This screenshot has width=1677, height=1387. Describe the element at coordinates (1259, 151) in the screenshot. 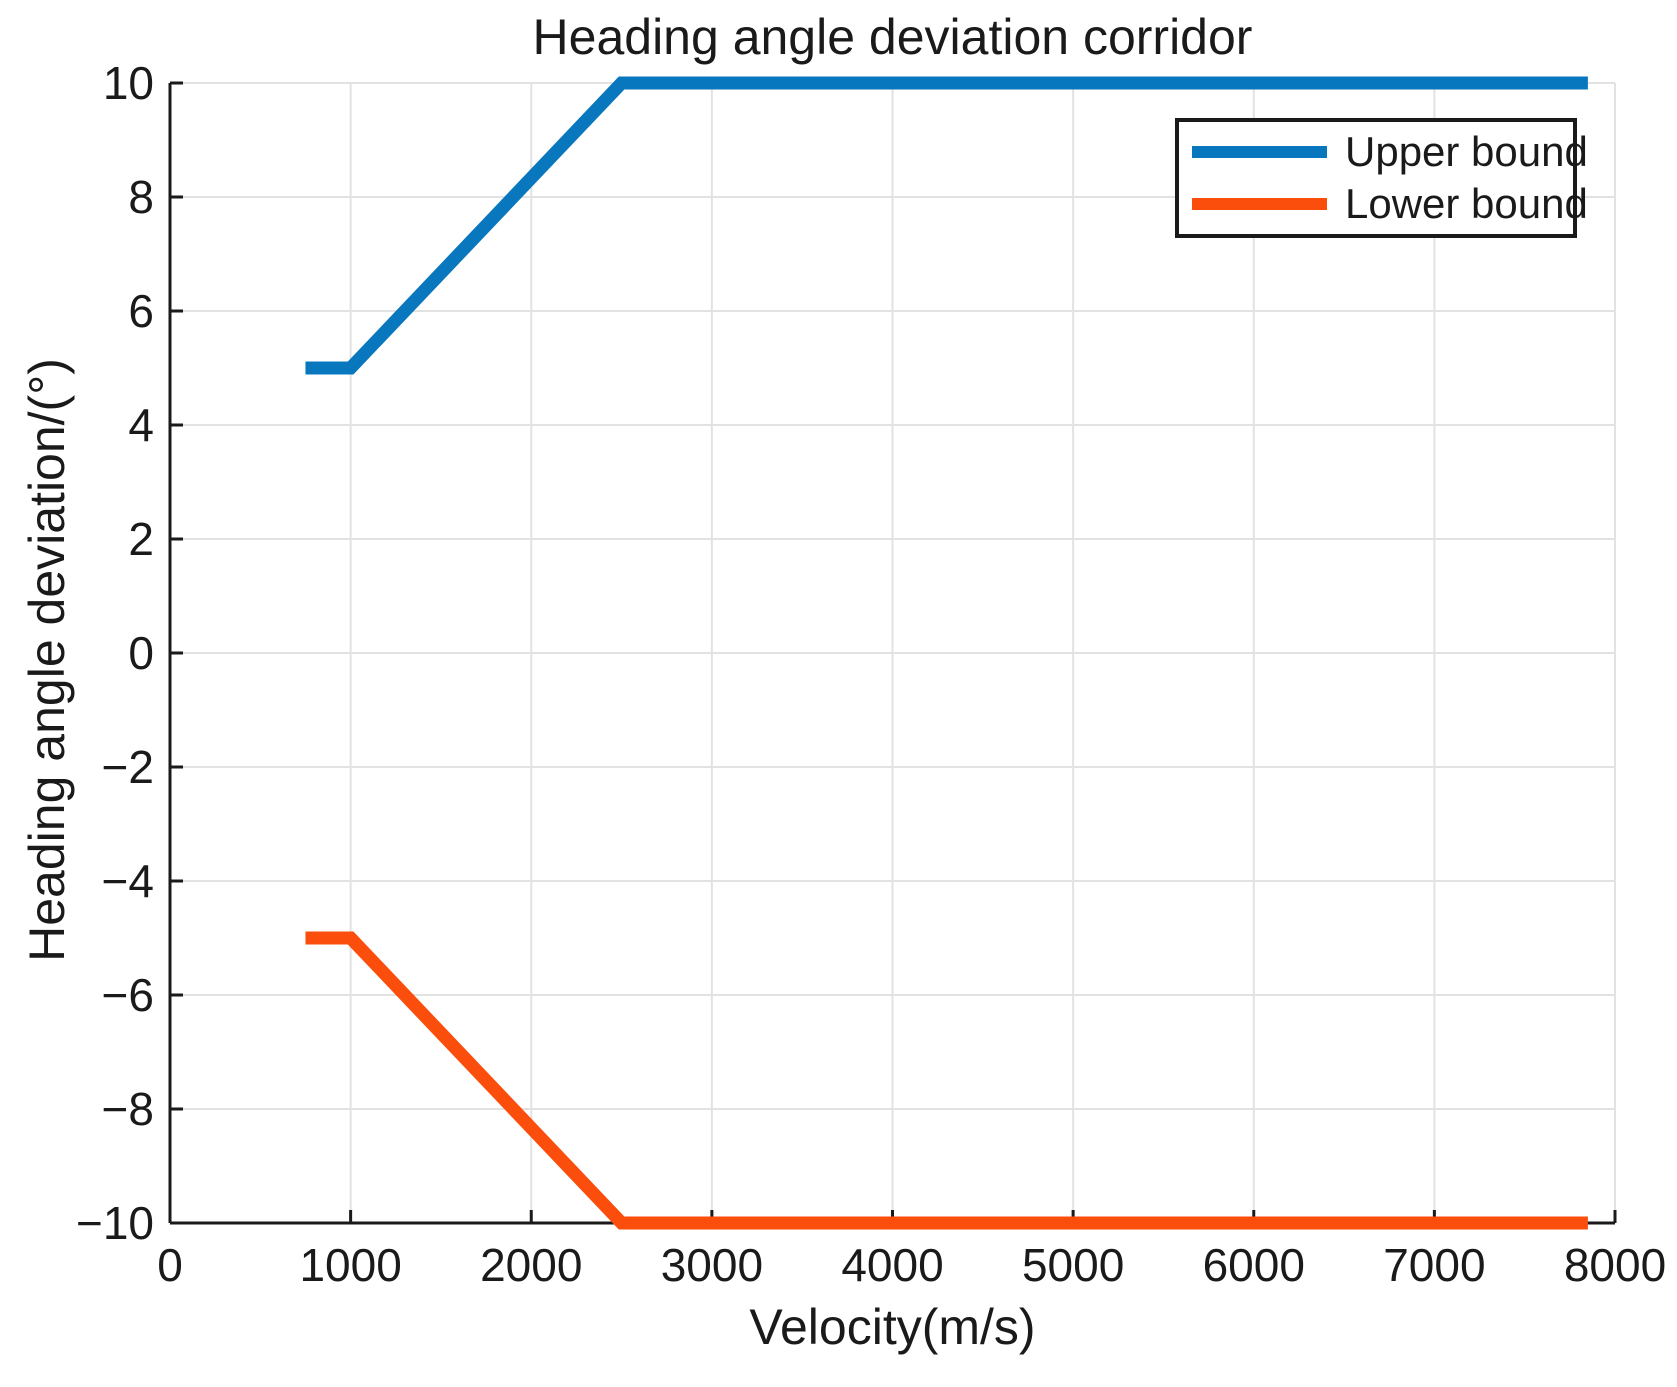

I see `legend-swatch-upper-bound` at that location.